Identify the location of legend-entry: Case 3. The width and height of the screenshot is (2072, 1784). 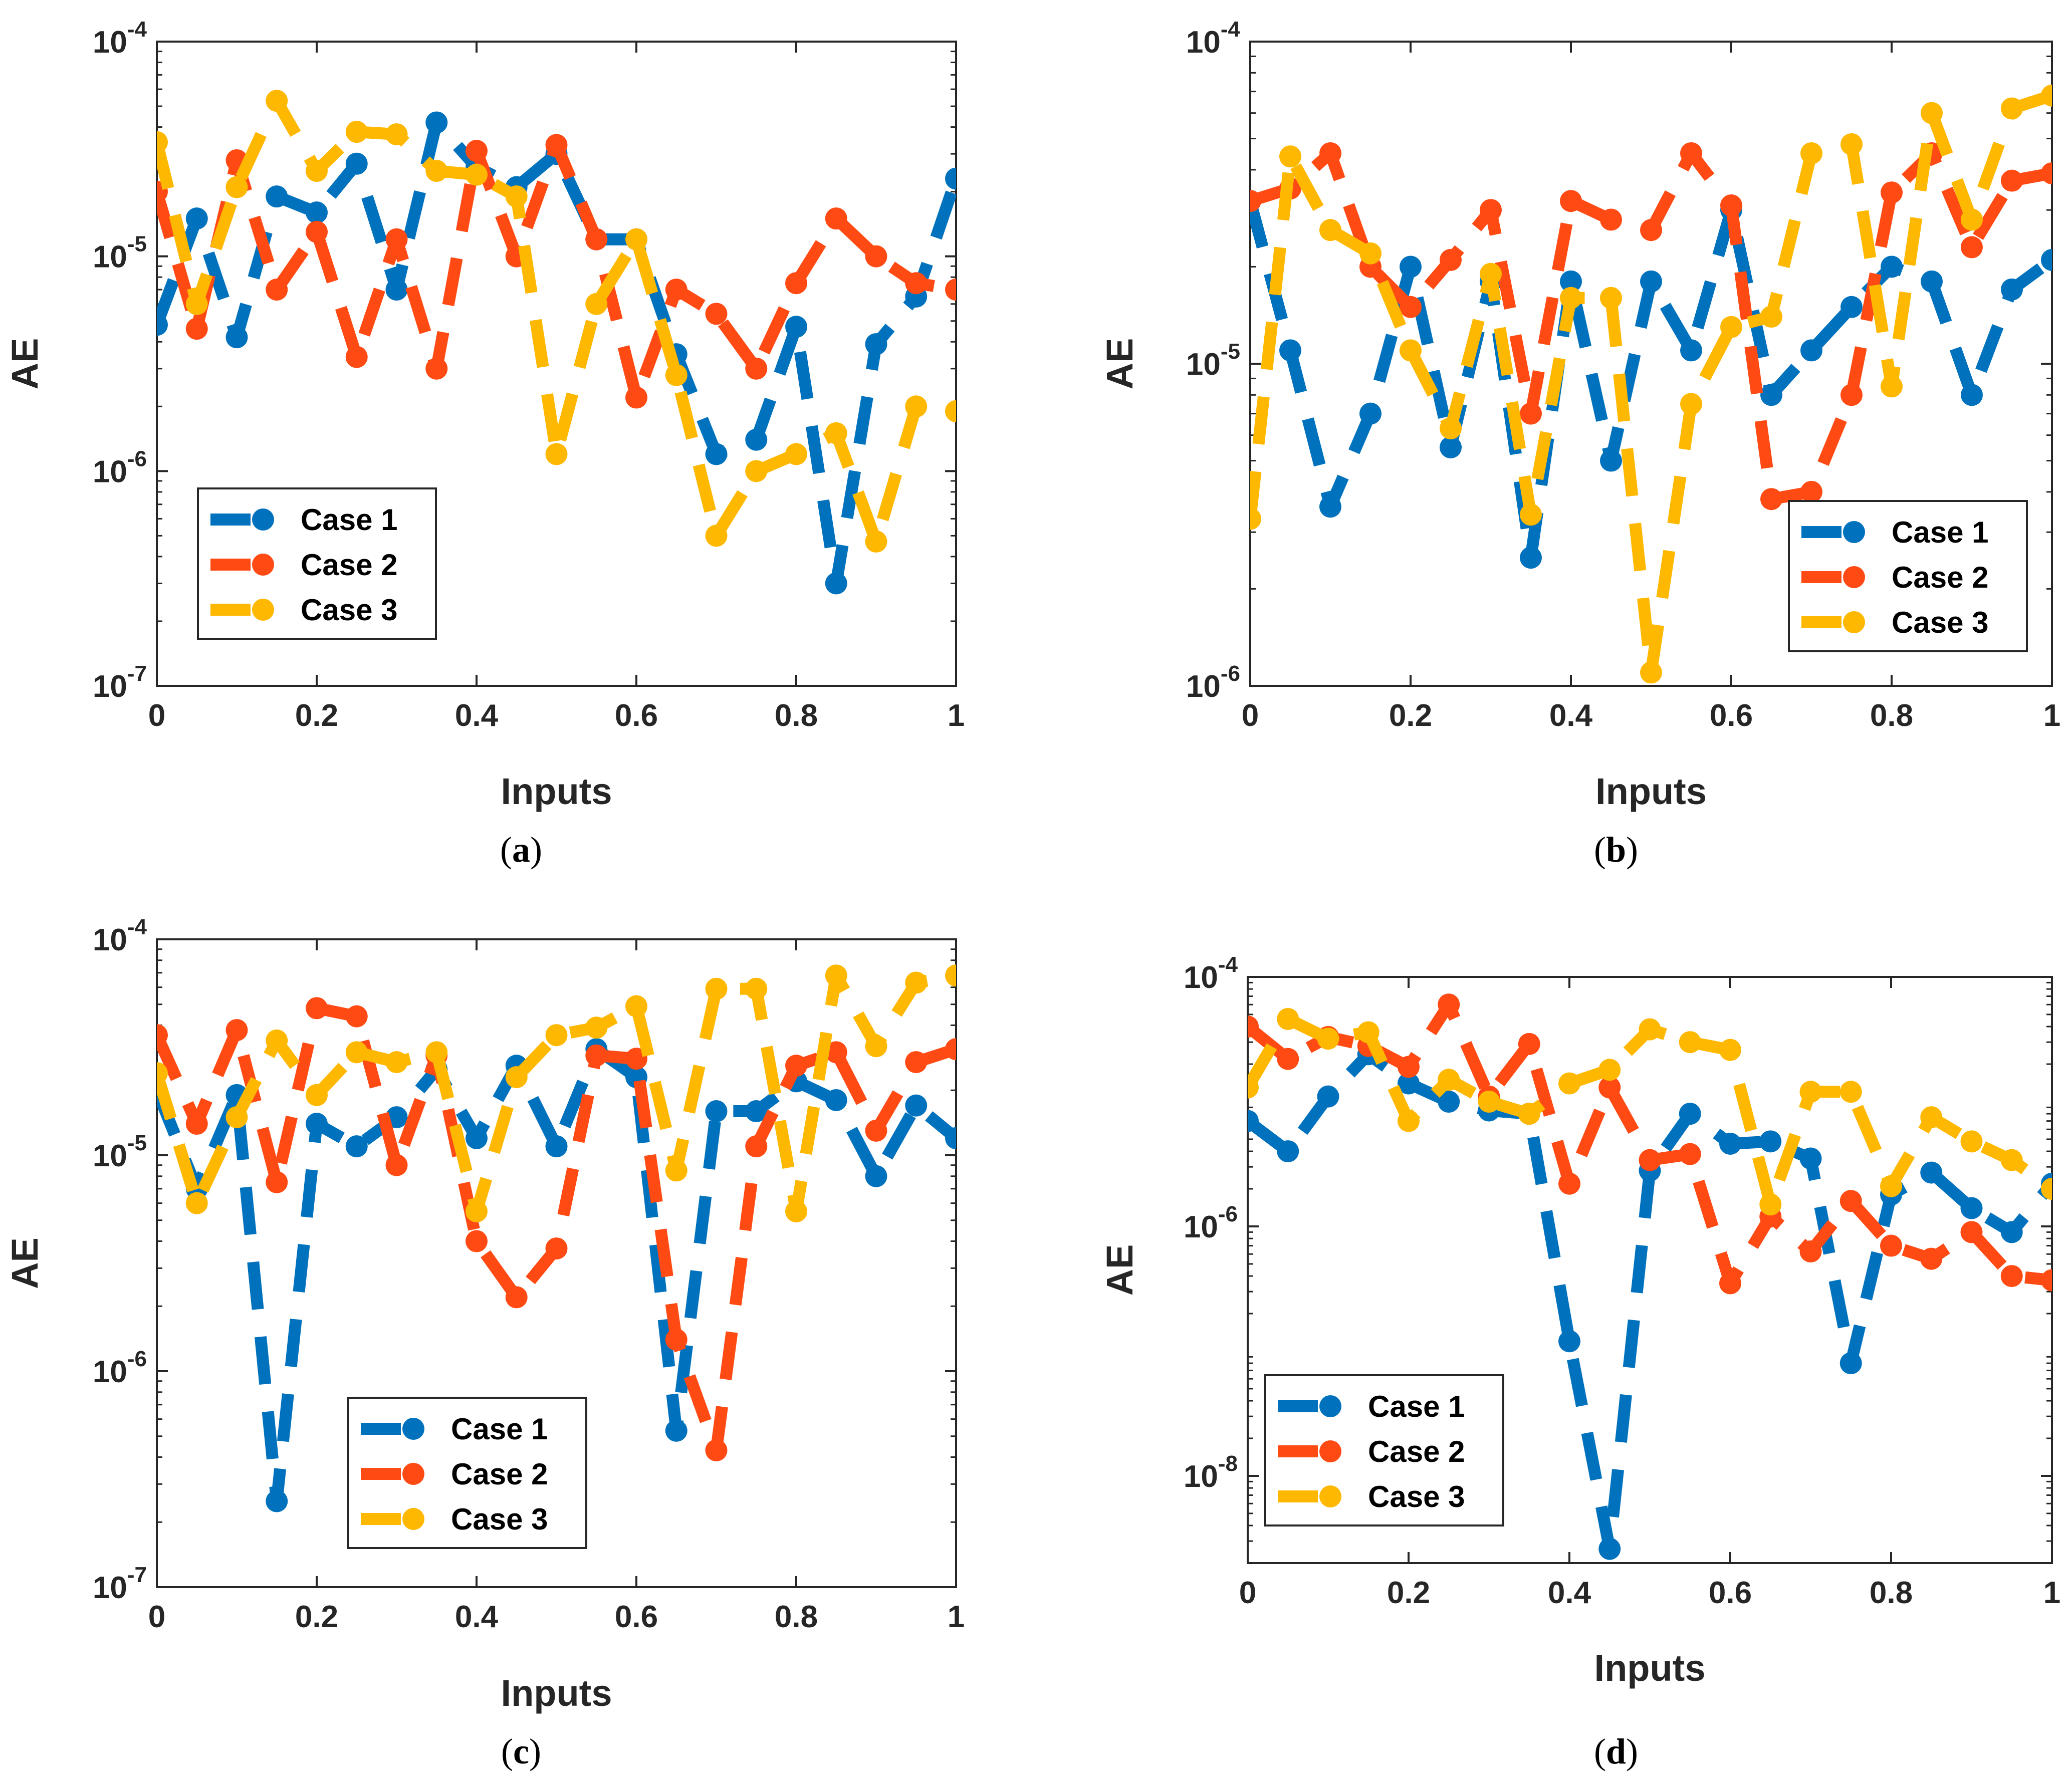
(1940, 622).